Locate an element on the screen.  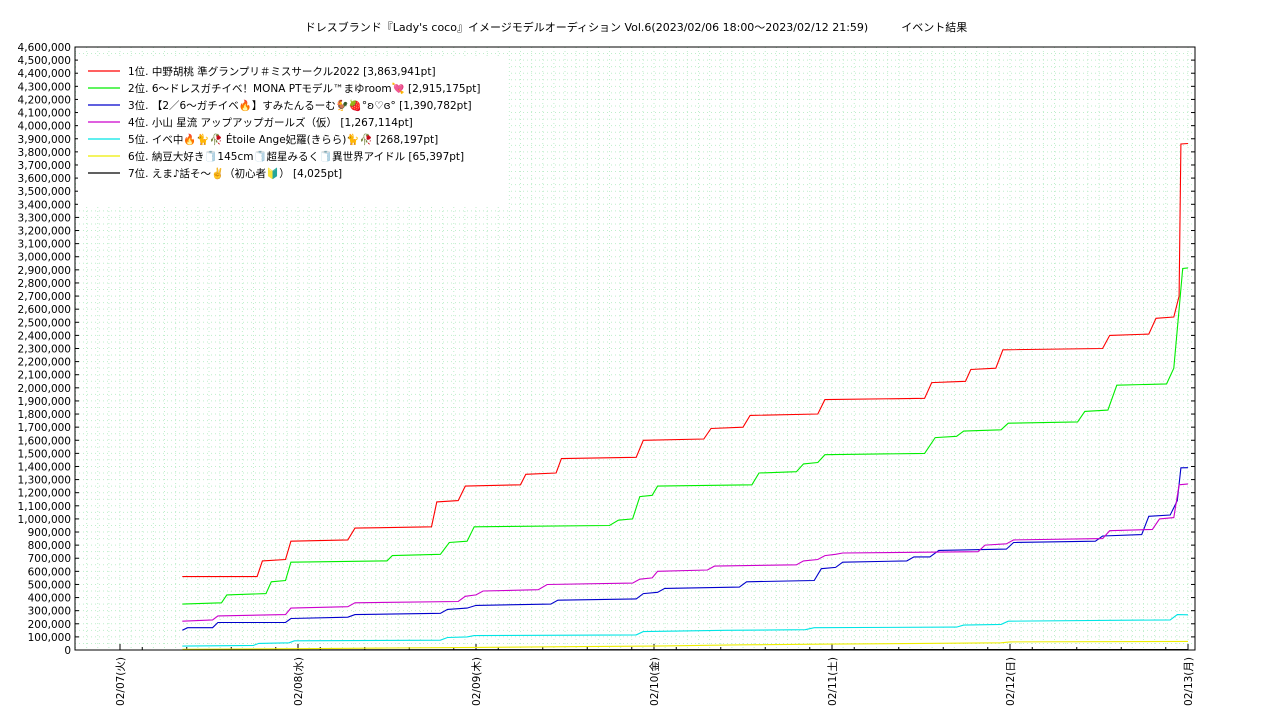
y-tick-label: 3,900,000 is located at coordinates (44, 140).